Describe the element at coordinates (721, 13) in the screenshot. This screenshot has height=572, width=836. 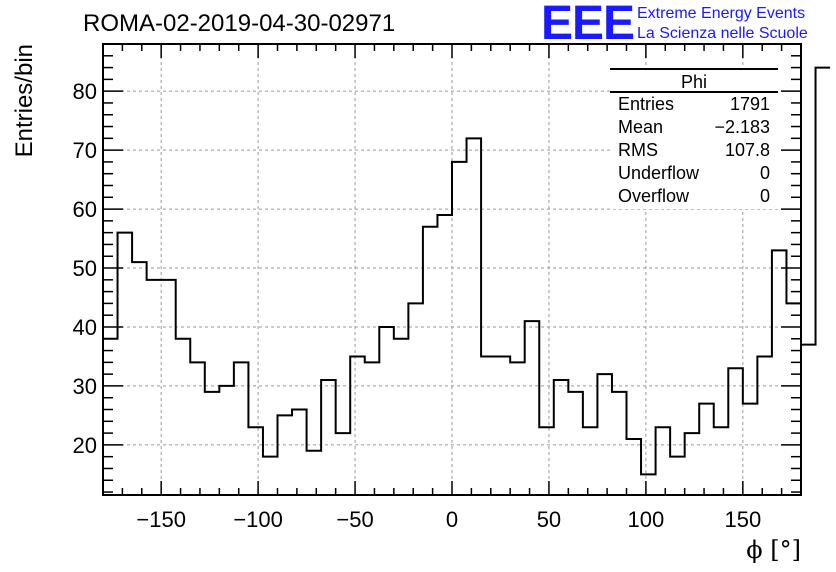
I see `logo-line-1: Extreme Energy Events` at that location.